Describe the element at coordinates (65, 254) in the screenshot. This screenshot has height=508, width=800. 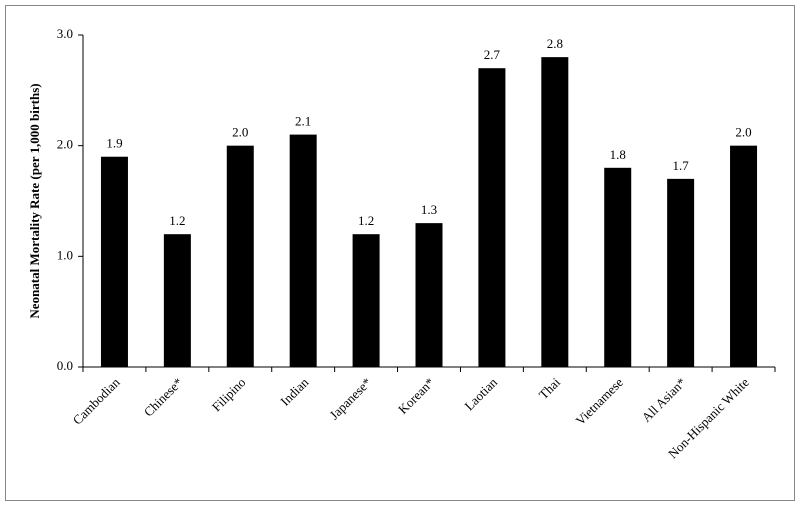
I see `y-tick-label: 1.0` at that location.